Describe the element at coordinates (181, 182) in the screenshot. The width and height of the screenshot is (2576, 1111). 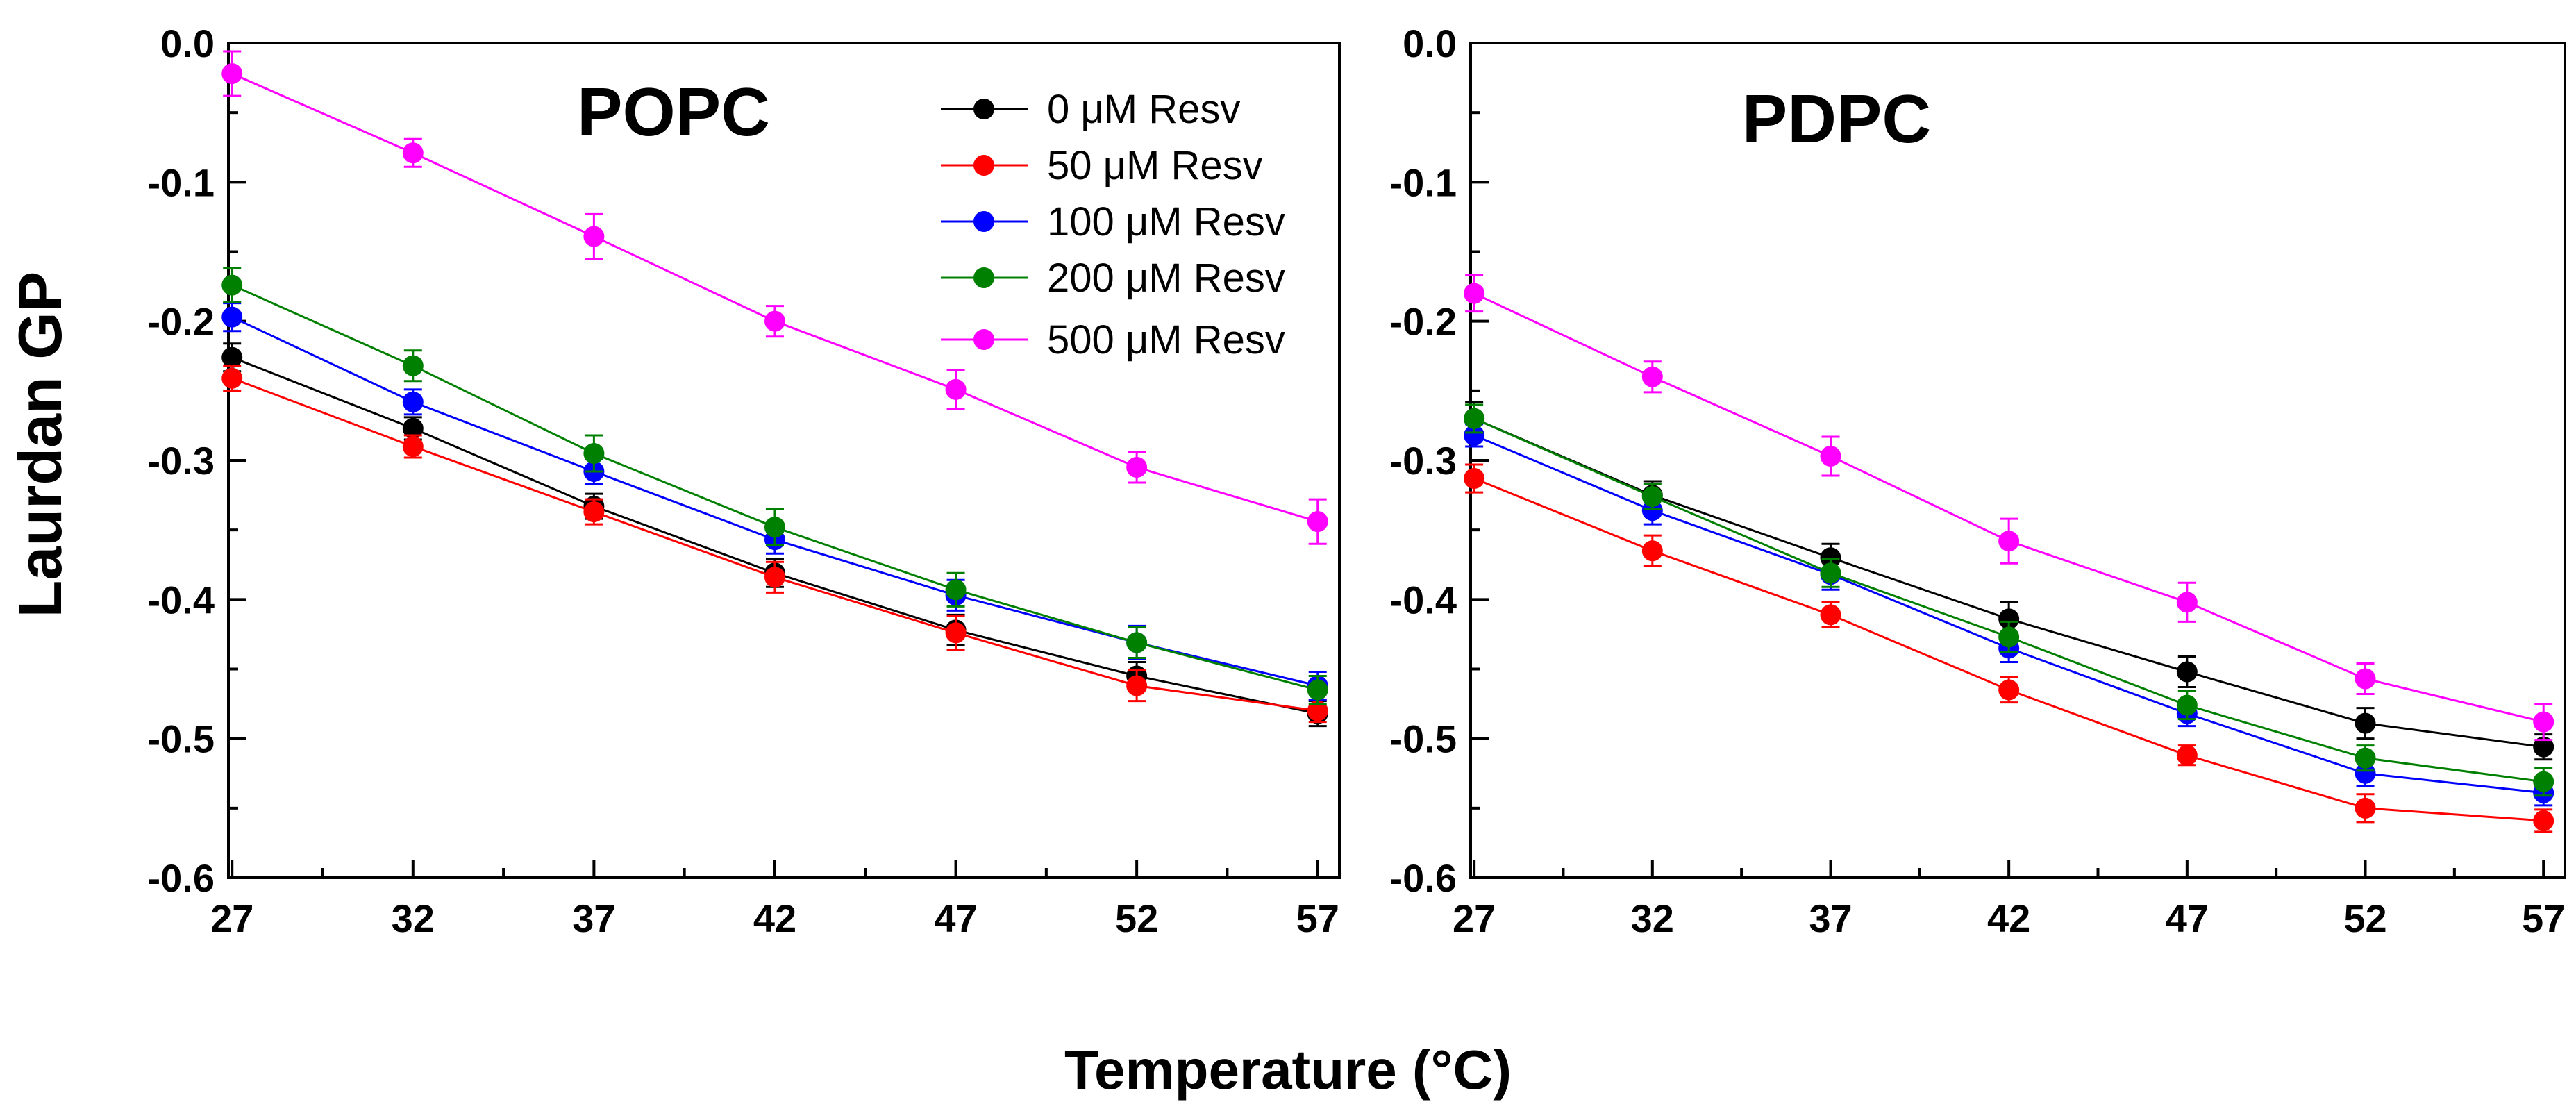
I see `popc-y-tick-label: -0.1` at that location.